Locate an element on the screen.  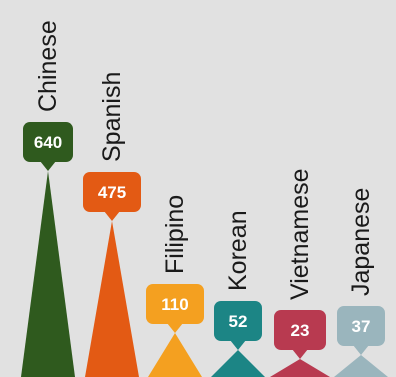
bar-spike-spanish is located at coordinates (112, 299).